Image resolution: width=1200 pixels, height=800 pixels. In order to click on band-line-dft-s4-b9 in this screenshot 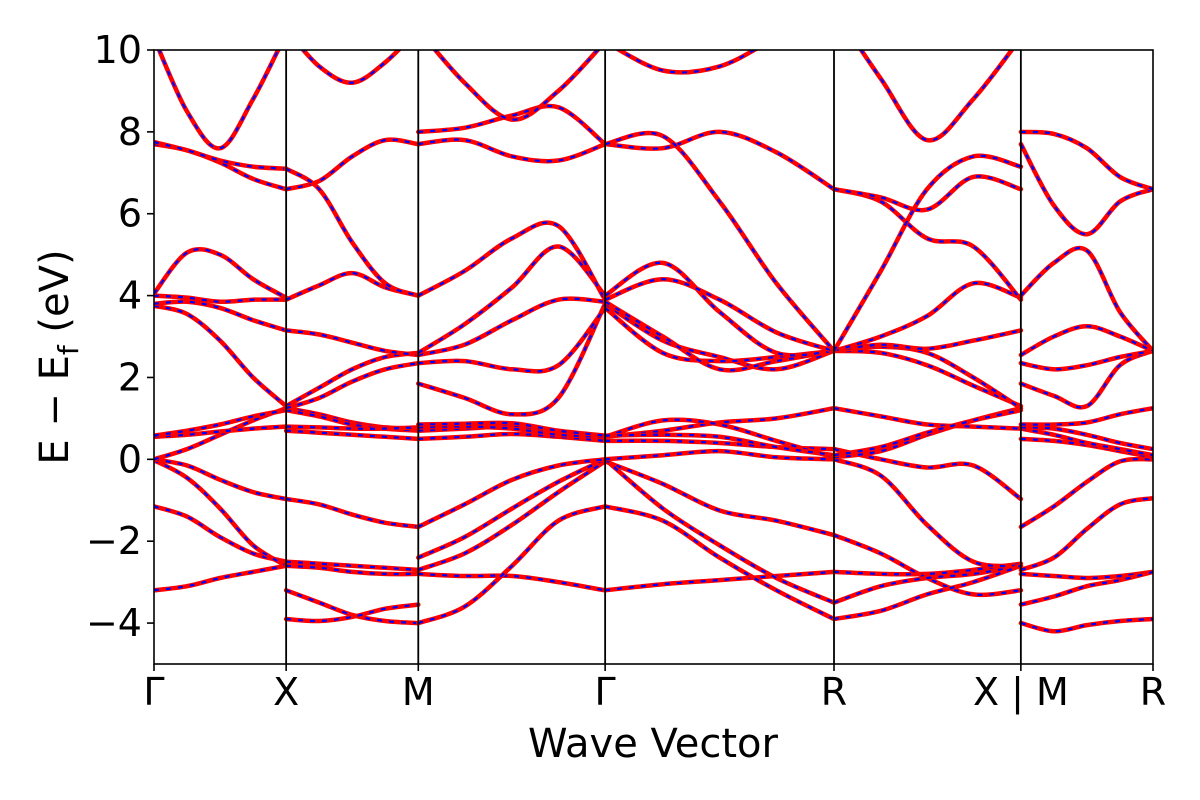, I will do `click(927, 378)`.